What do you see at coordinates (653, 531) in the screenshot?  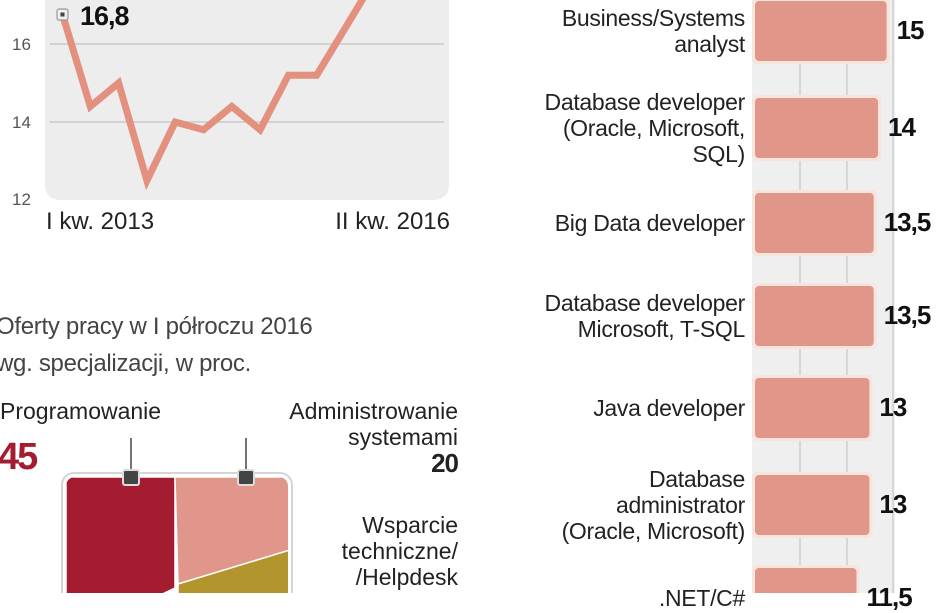 I see `label-line: (Oracle, Microsoft)` at bounding box center [653, 531].